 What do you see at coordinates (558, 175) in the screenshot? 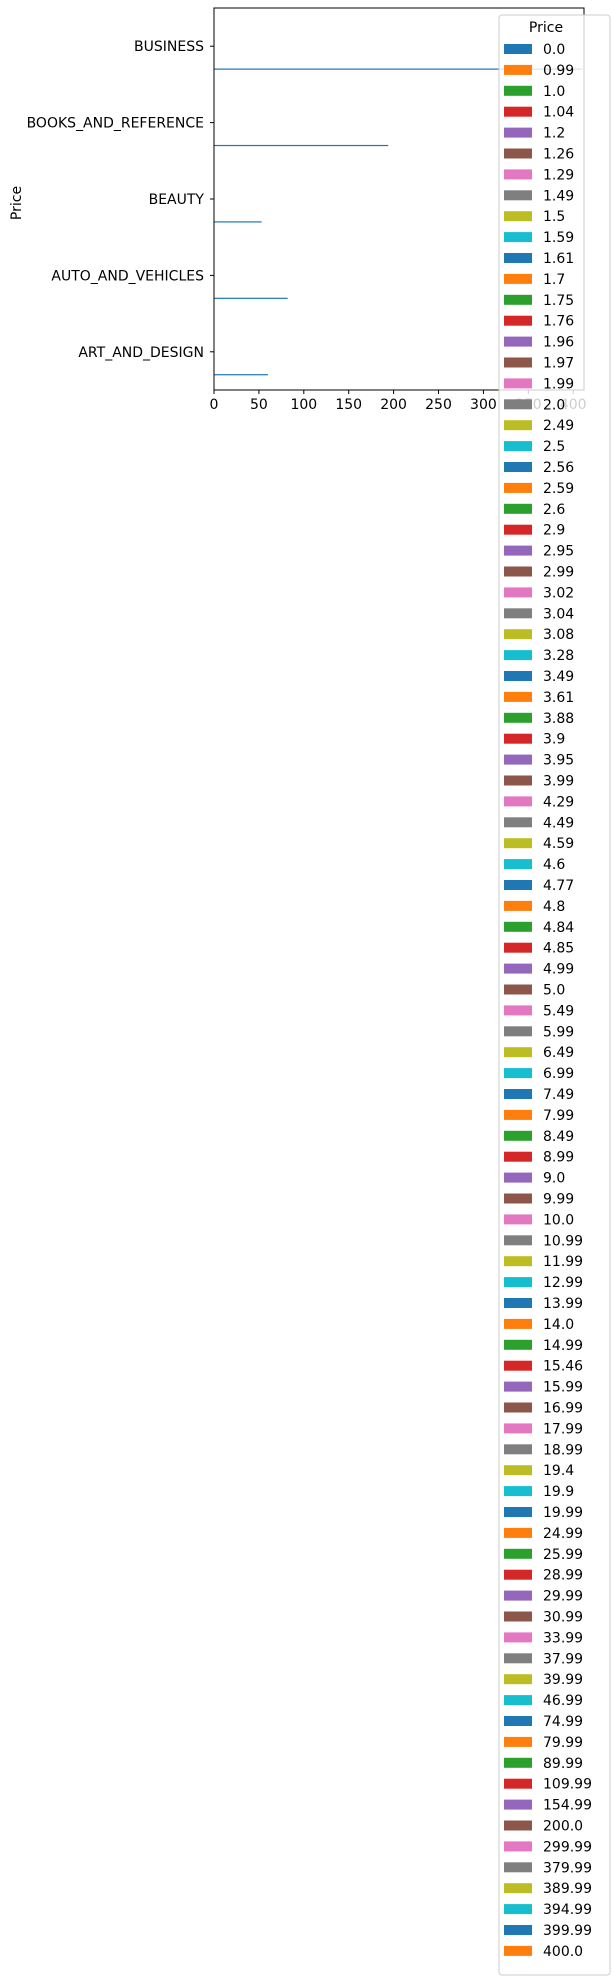
I see `legend-label: 1.29` at bounding box center [558, 175].